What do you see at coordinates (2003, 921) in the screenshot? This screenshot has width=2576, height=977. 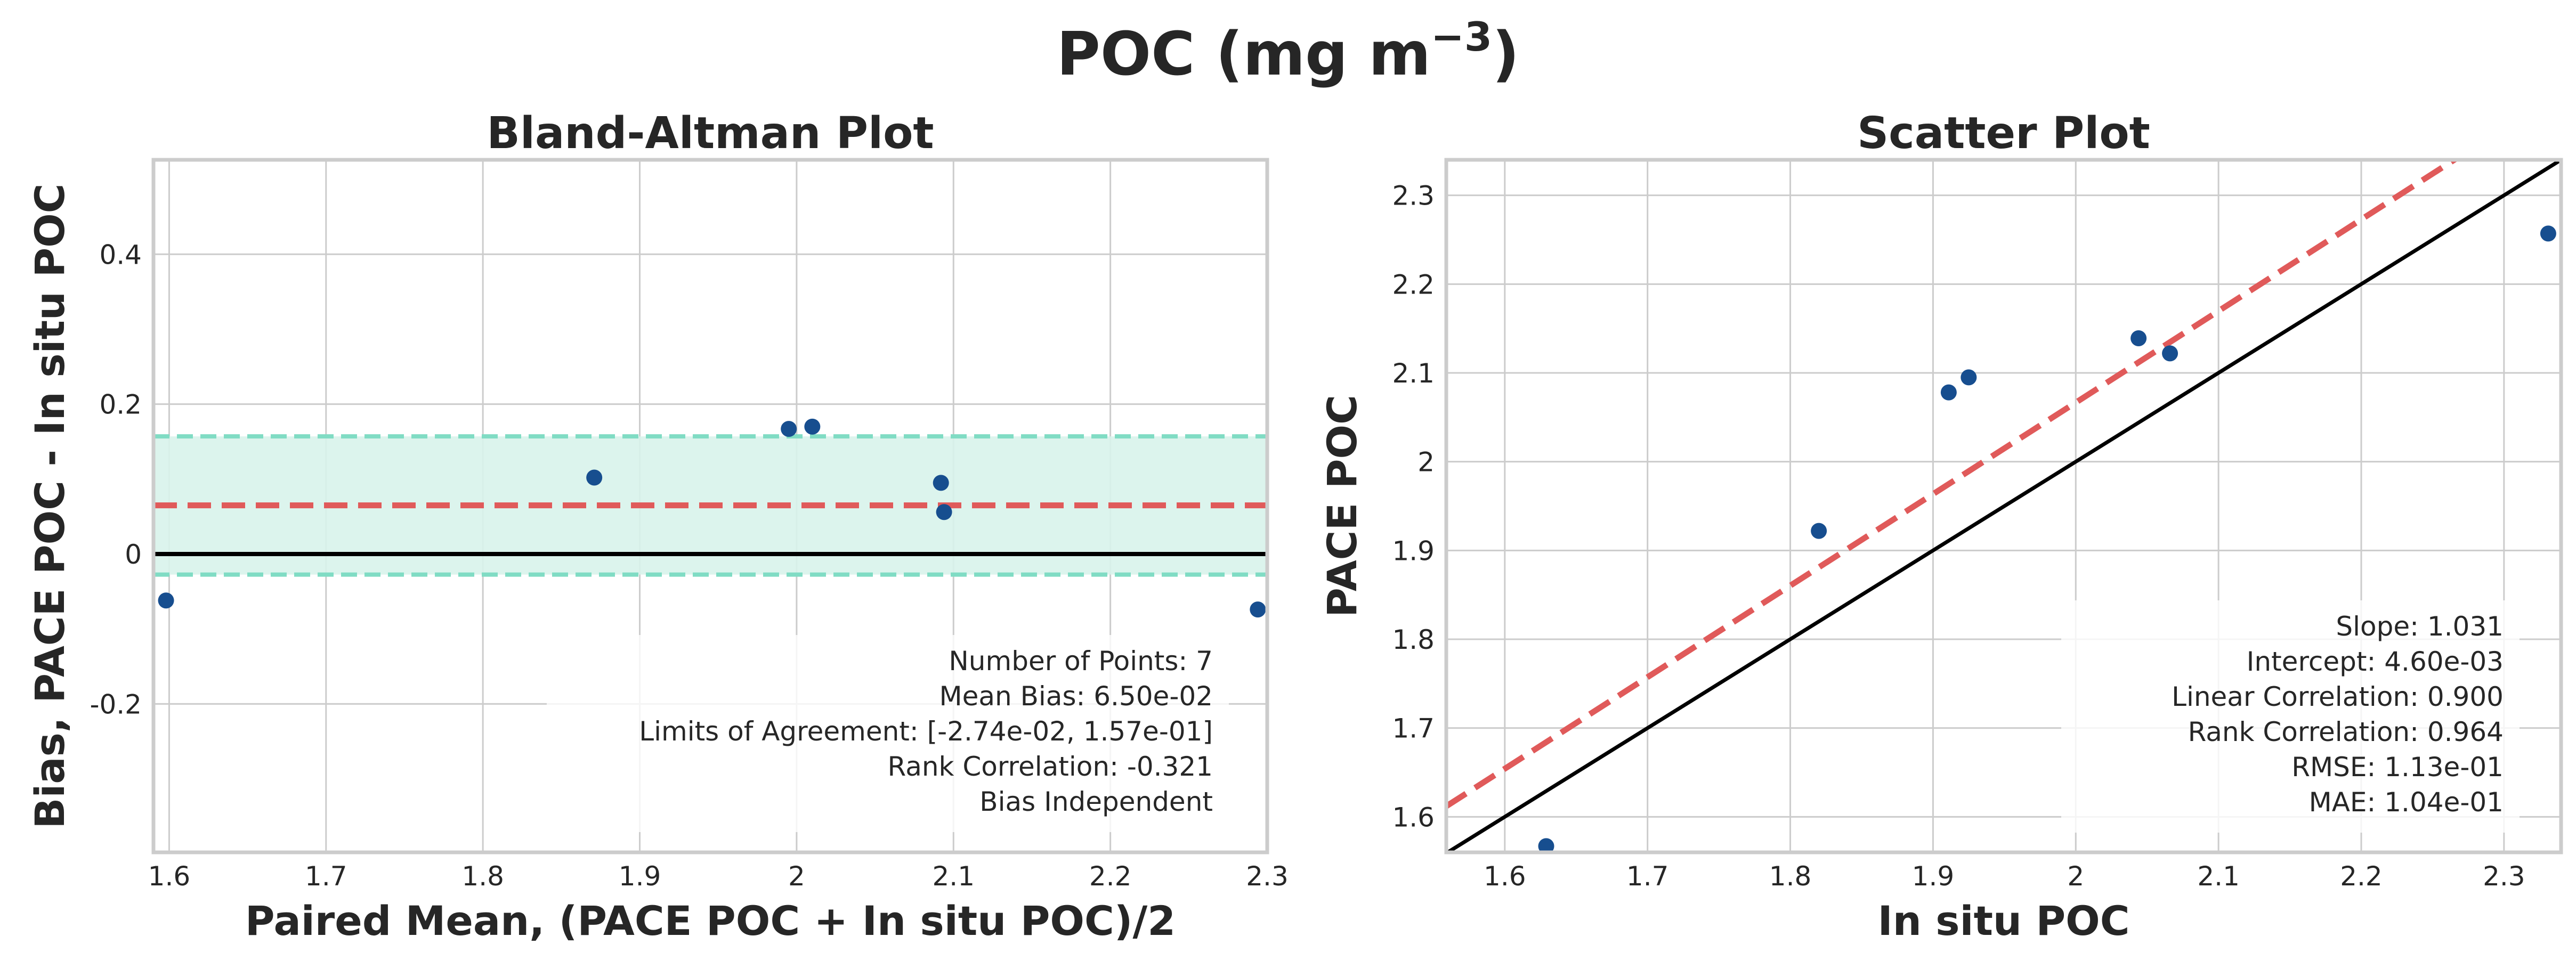 I see `x-axis-label: In situ POC` at bounding box center [2003, 921].